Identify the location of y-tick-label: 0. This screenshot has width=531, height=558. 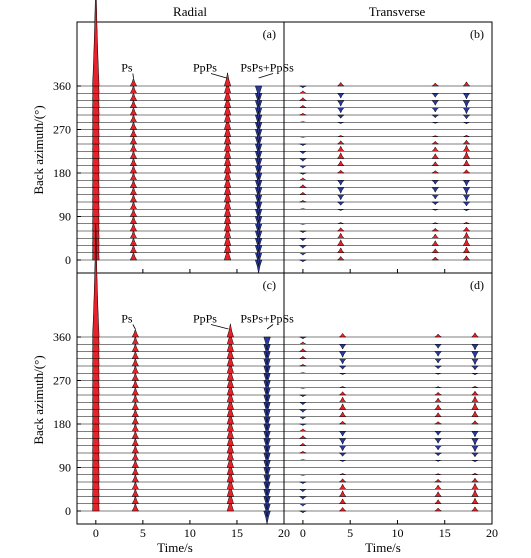
(68, 511).